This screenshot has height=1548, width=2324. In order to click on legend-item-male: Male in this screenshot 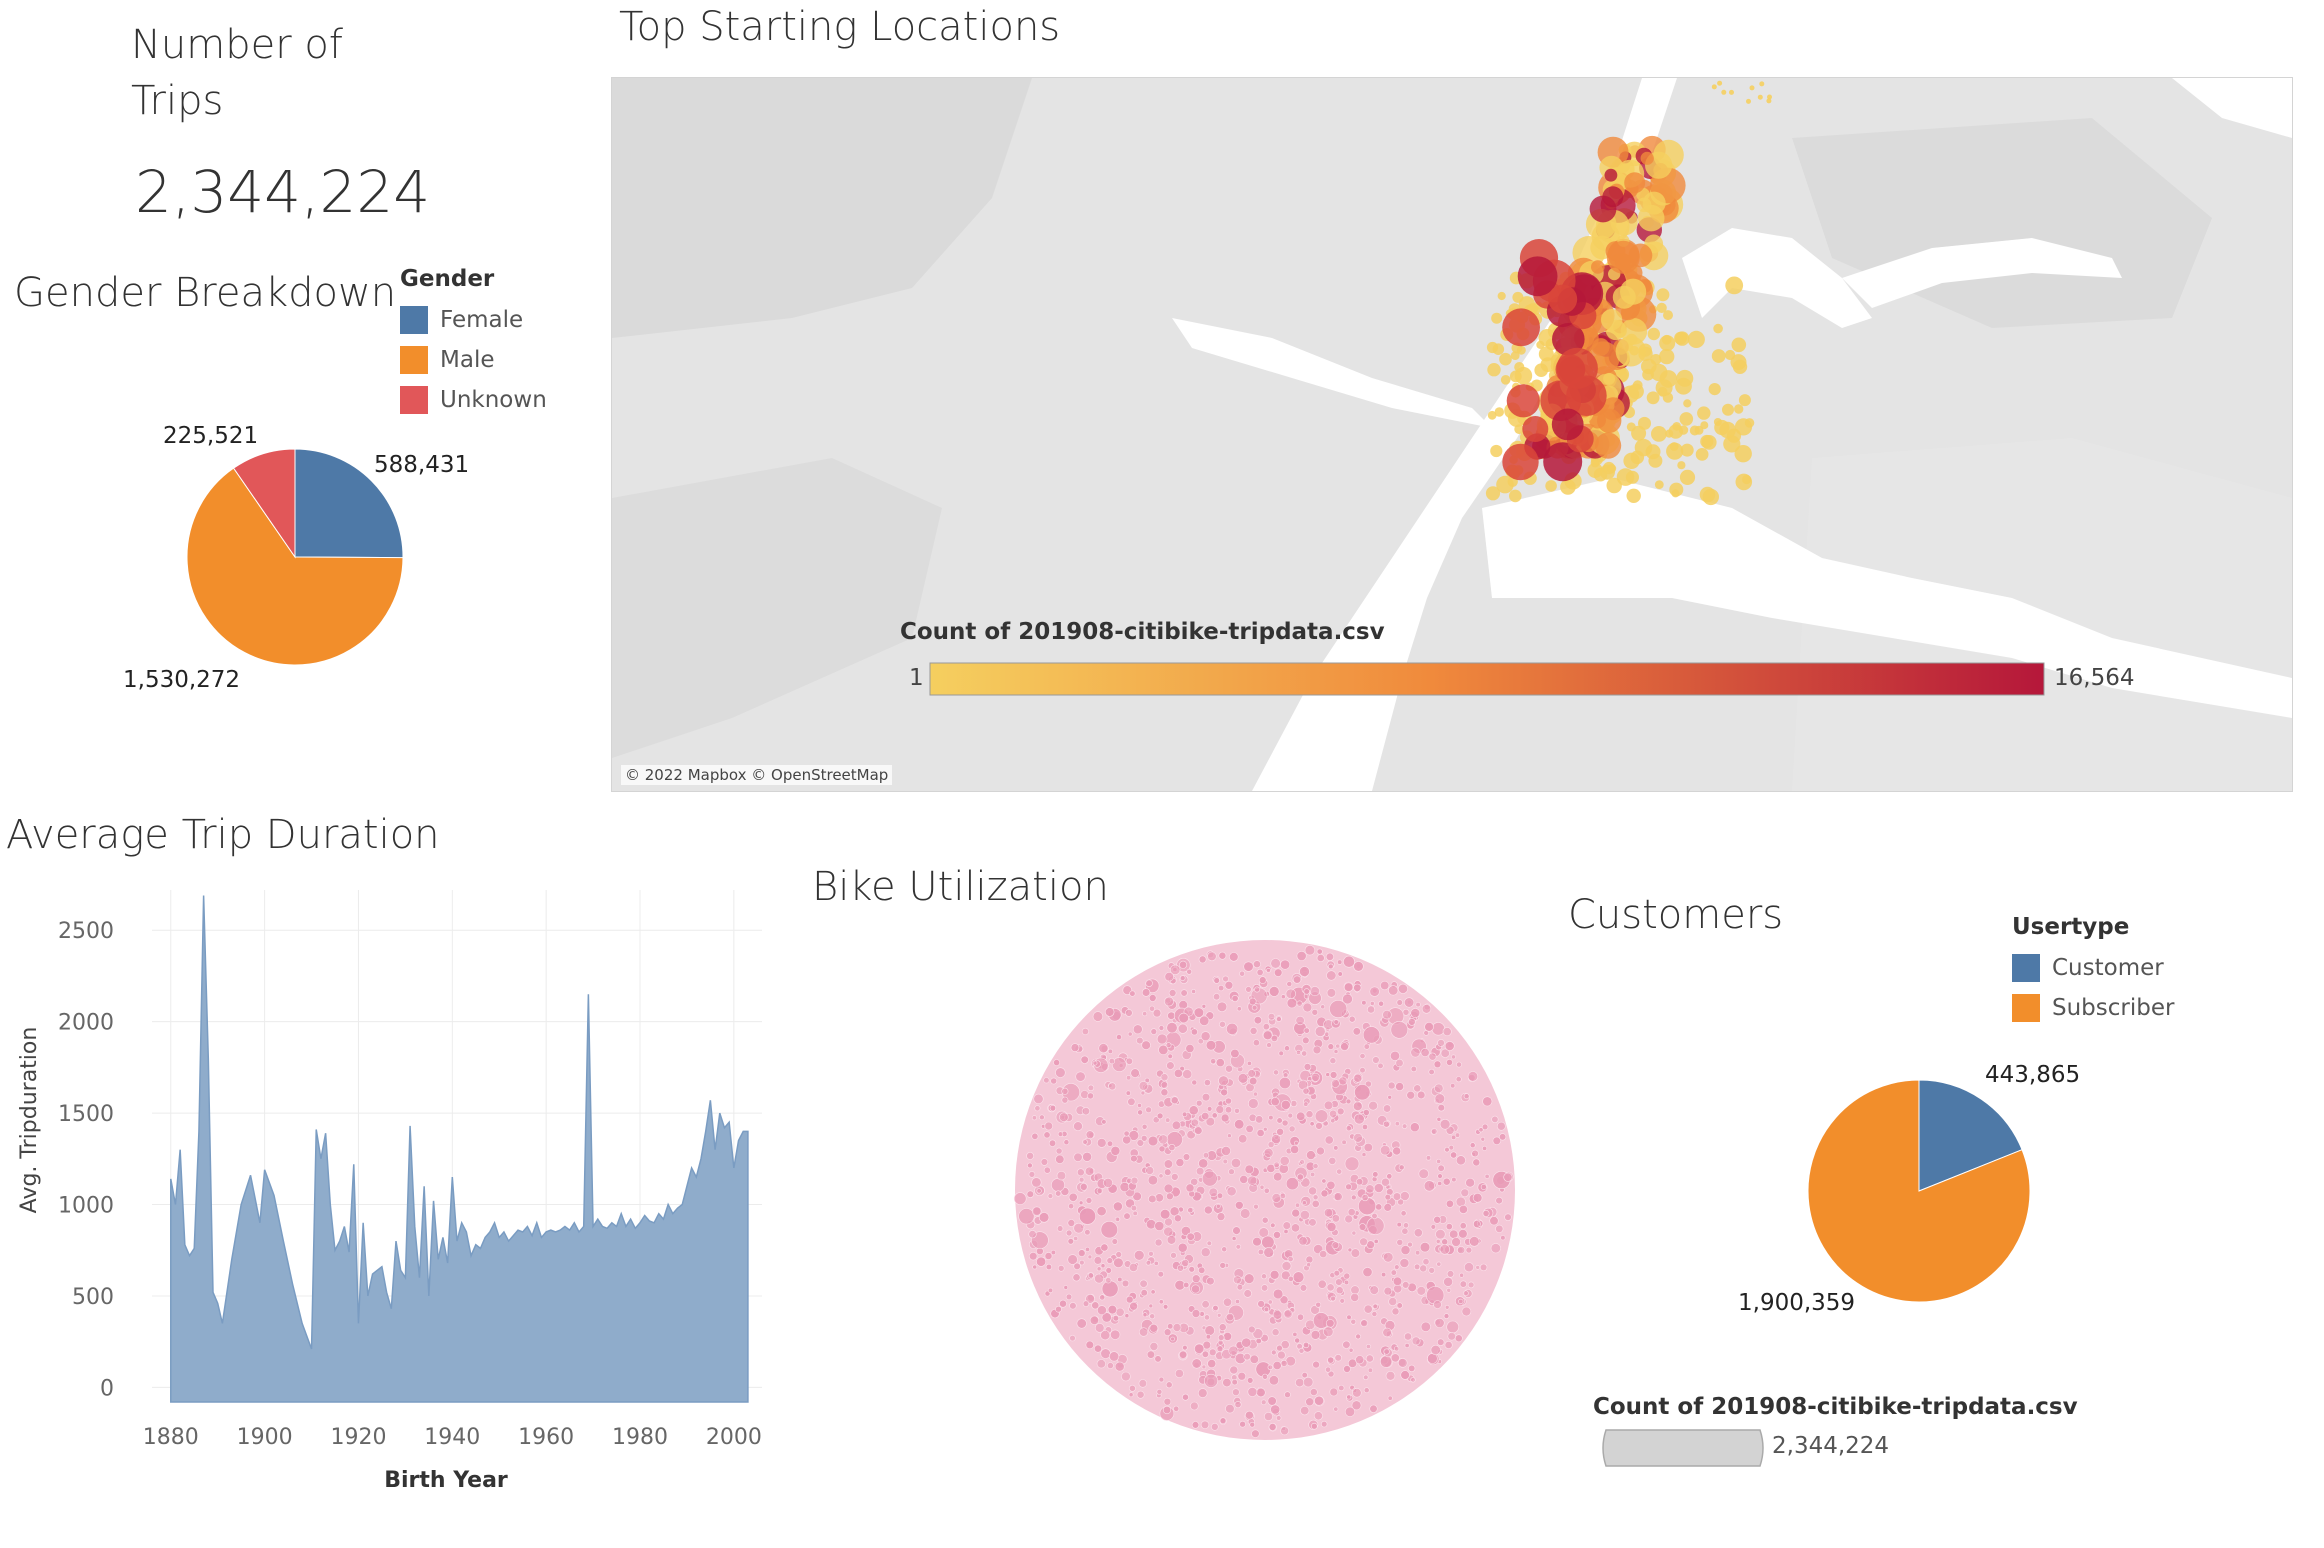, I will do `click(473, 360)`.